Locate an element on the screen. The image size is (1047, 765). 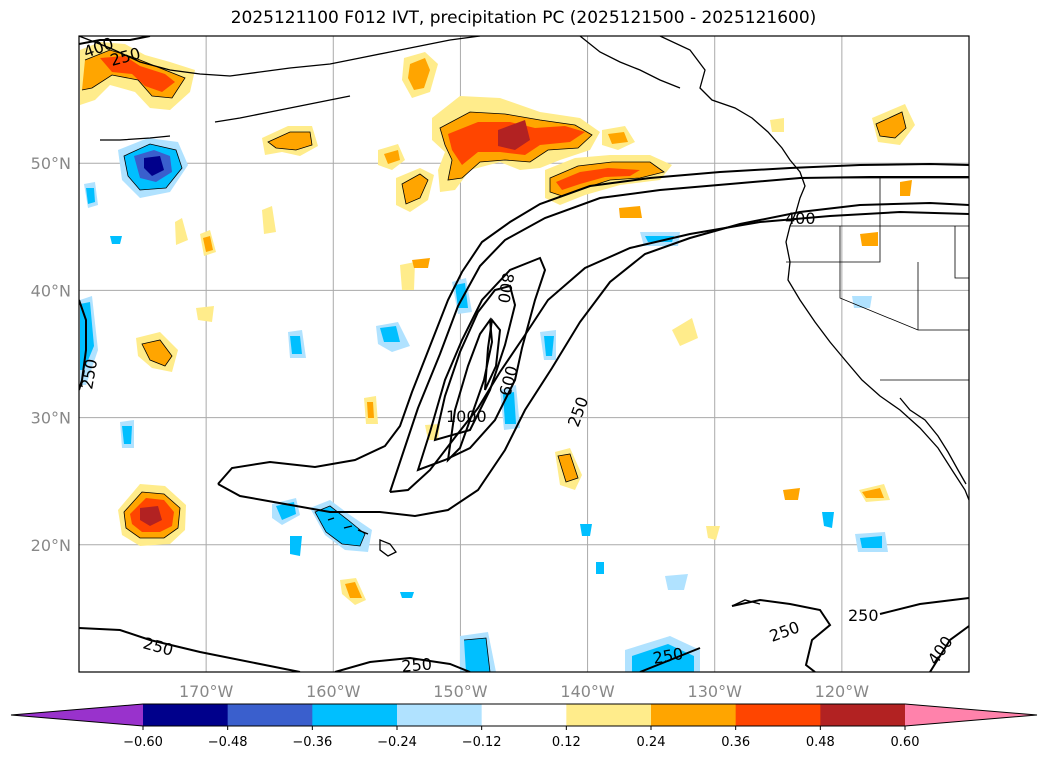
latitude-labels: 50°N 40°N 30°N 20°N is located at coordinates (51, 354).